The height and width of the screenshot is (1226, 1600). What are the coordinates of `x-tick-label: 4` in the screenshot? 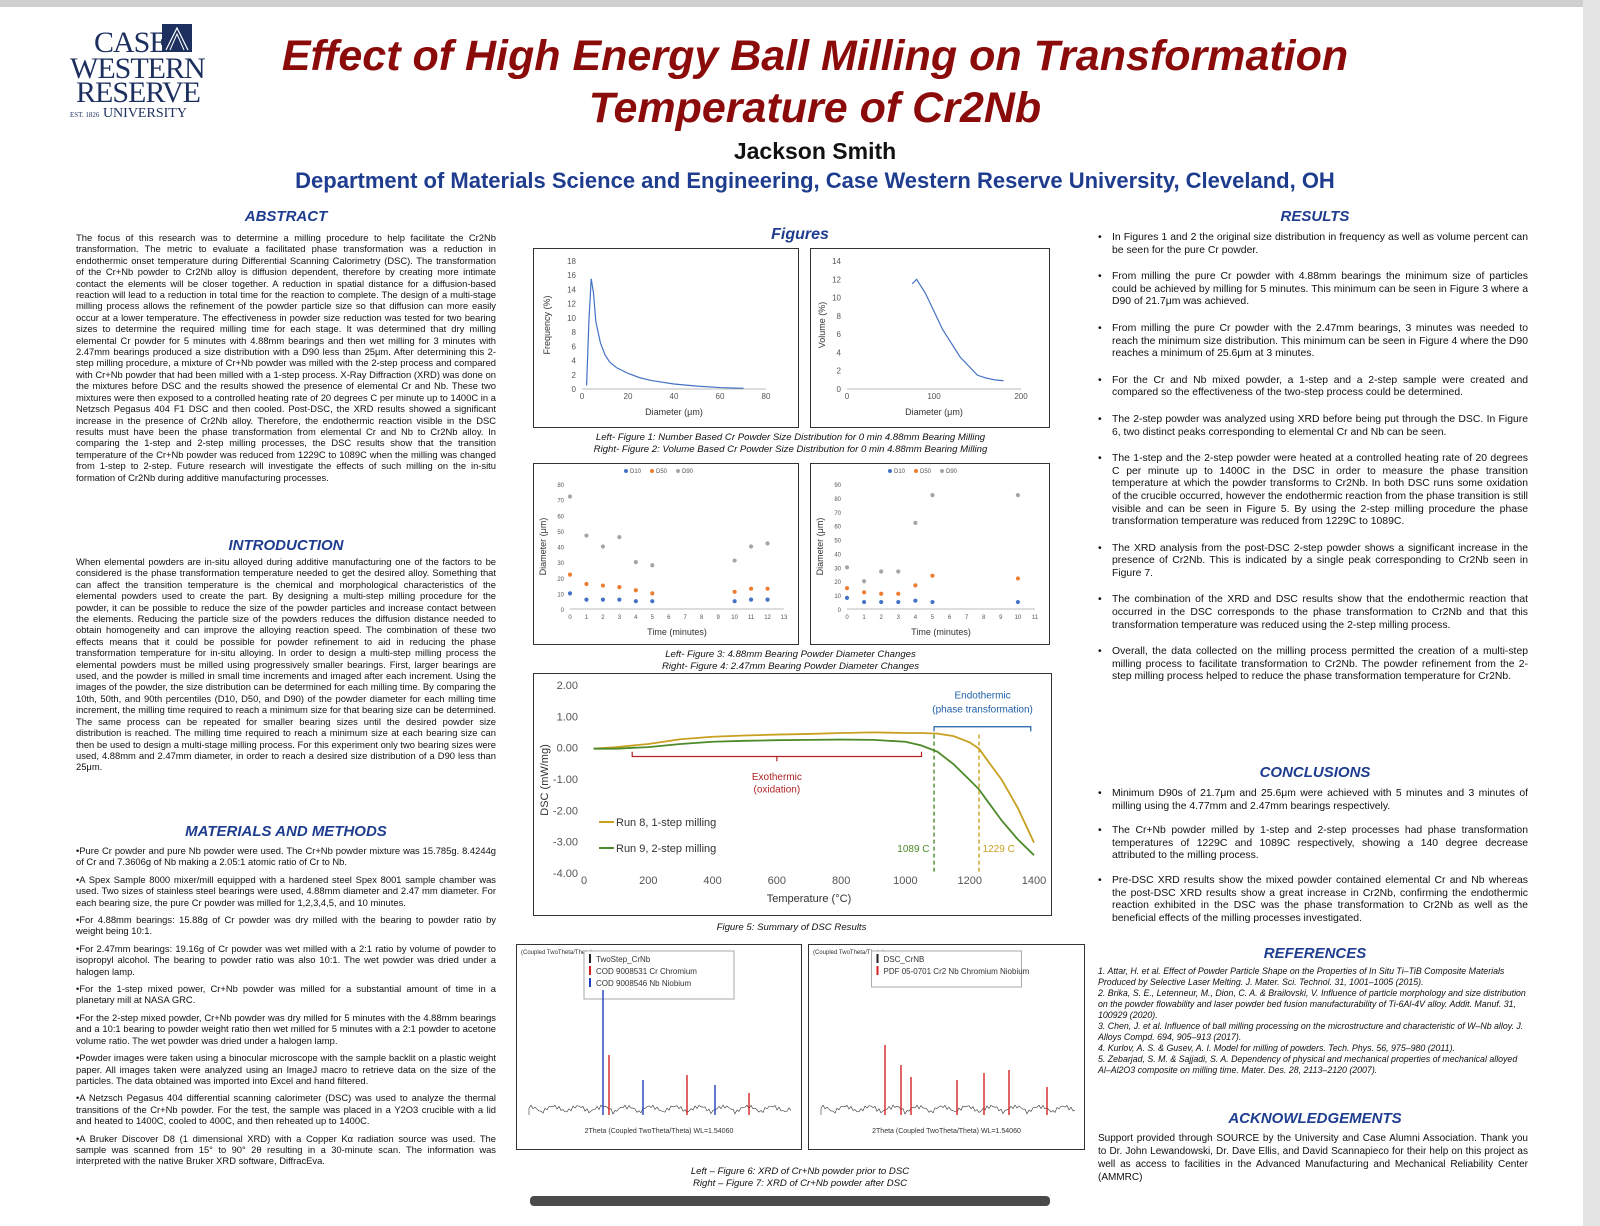 It's located at (636, 618).